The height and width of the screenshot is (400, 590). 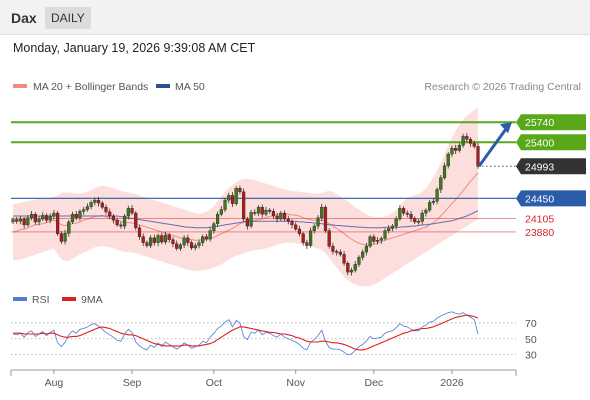 What do you see at coordinates (539, 167) in the screenshot?
I see `level-24993-label: 24993` at bounding box center [539, 167].